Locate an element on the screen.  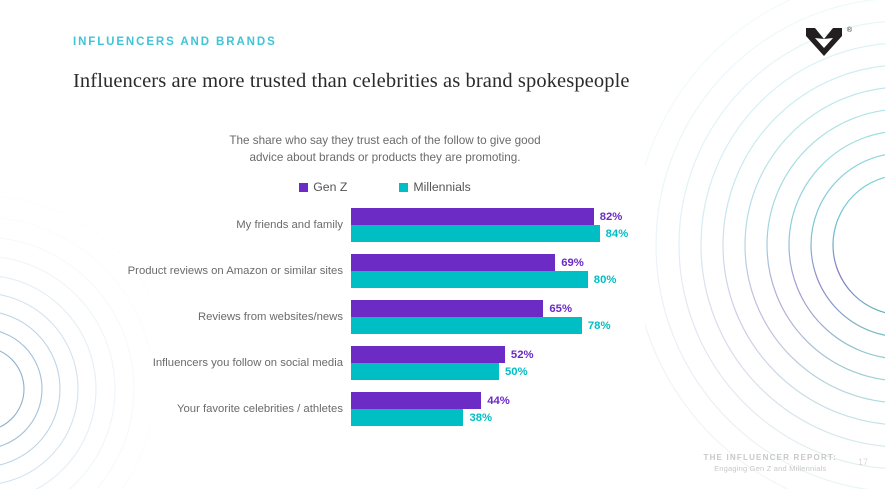
bar-gen-z: 52% is located at coordinates (442, 354).